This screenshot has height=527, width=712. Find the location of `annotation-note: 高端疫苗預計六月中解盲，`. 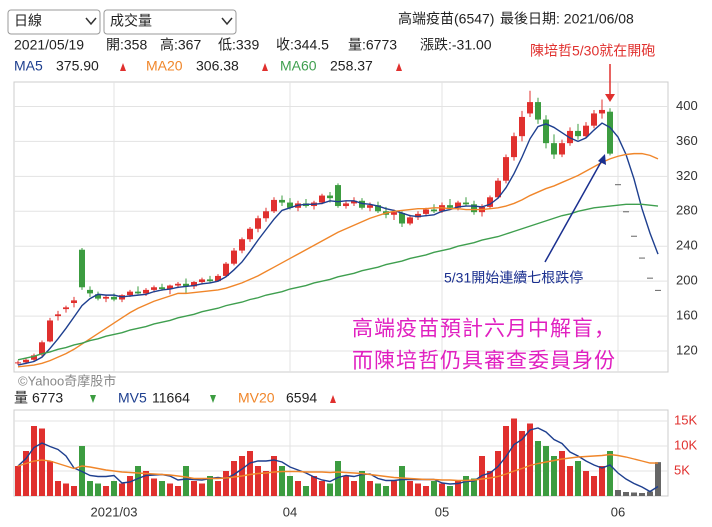

annotation-note: 高端疫苗預計六月中解盲， is located at coordinates (484, 329).